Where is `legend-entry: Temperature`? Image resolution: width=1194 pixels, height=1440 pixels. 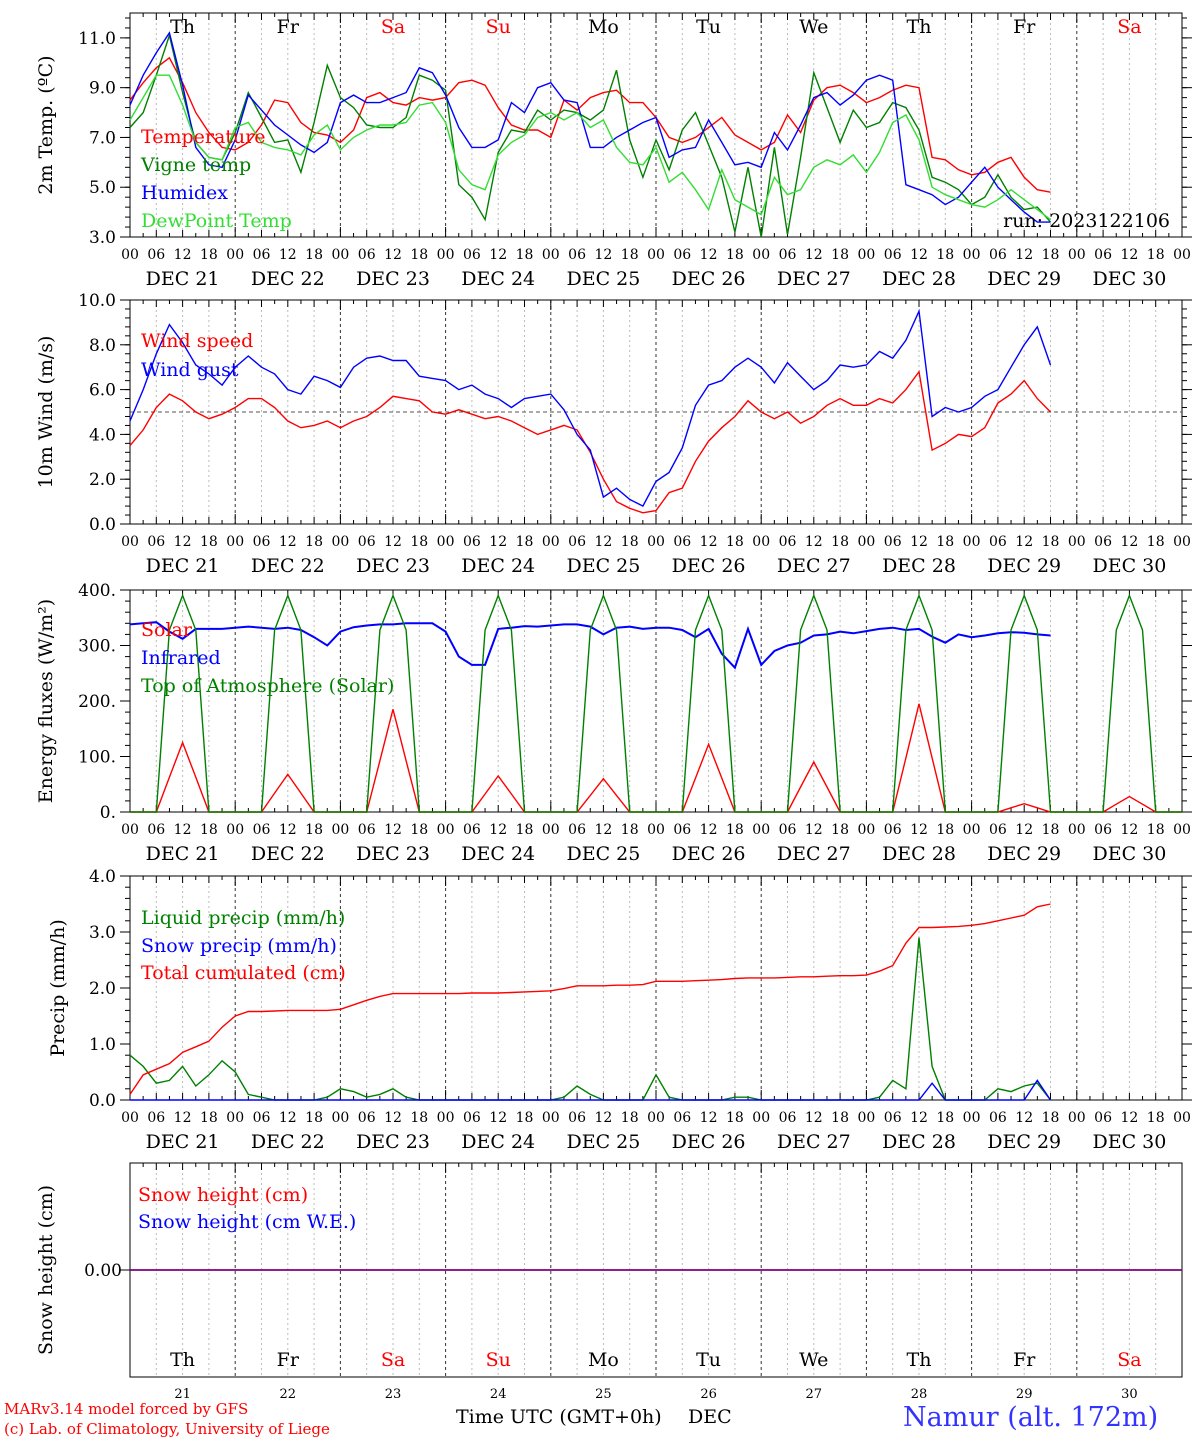 legend-entry: Temperature is located at coordinates (203, 137).